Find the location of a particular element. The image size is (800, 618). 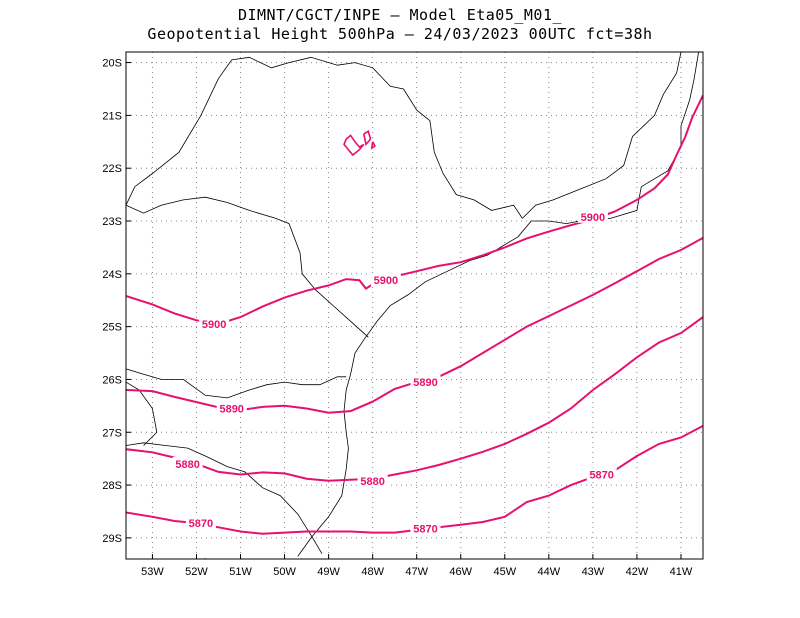

lon-tick-label: 45W is located at coordinates (504, 572).